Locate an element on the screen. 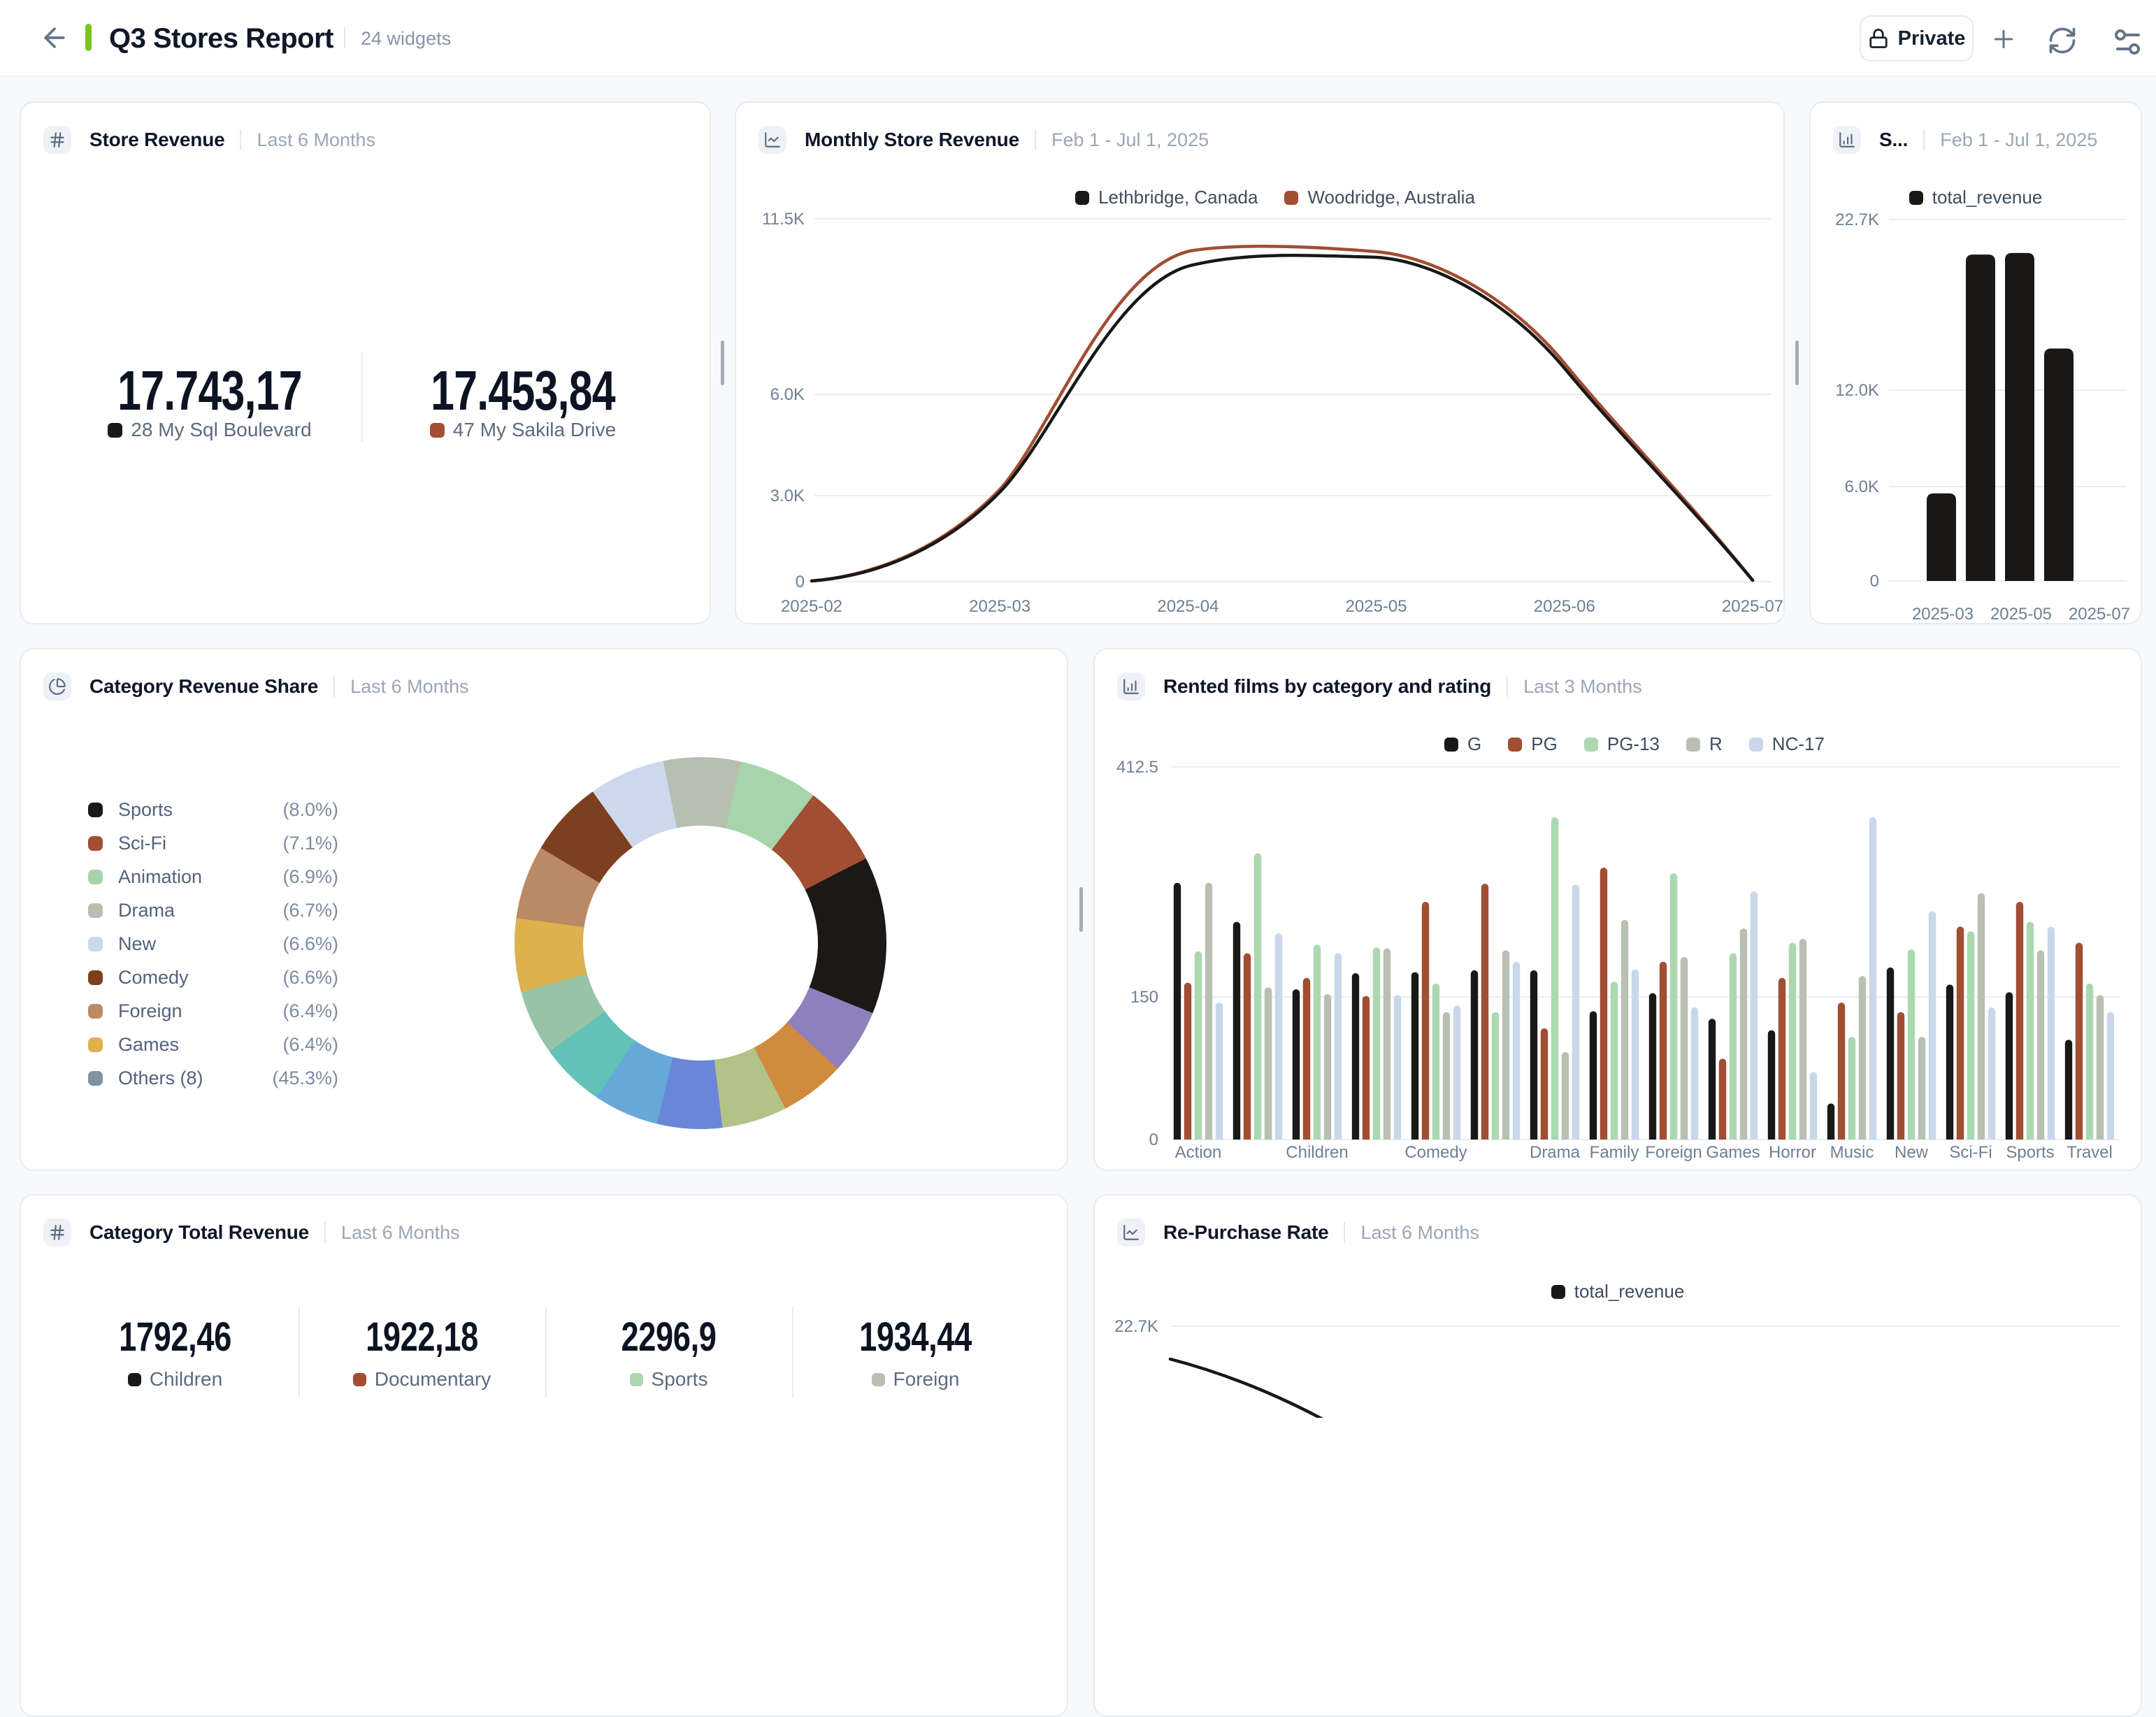 The width and height of the screenshot is (2156, 1717). svg-text: Sci-Fi is located at coordinates (1970, 1152).